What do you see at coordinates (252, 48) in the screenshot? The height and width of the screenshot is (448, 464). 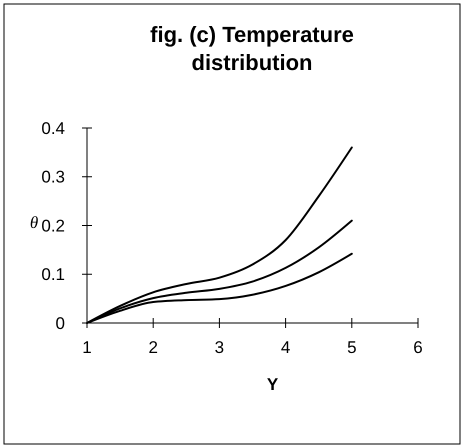 I see `chart-title: fig. (c) Temperature distribution` at bounding box center [252, 48].